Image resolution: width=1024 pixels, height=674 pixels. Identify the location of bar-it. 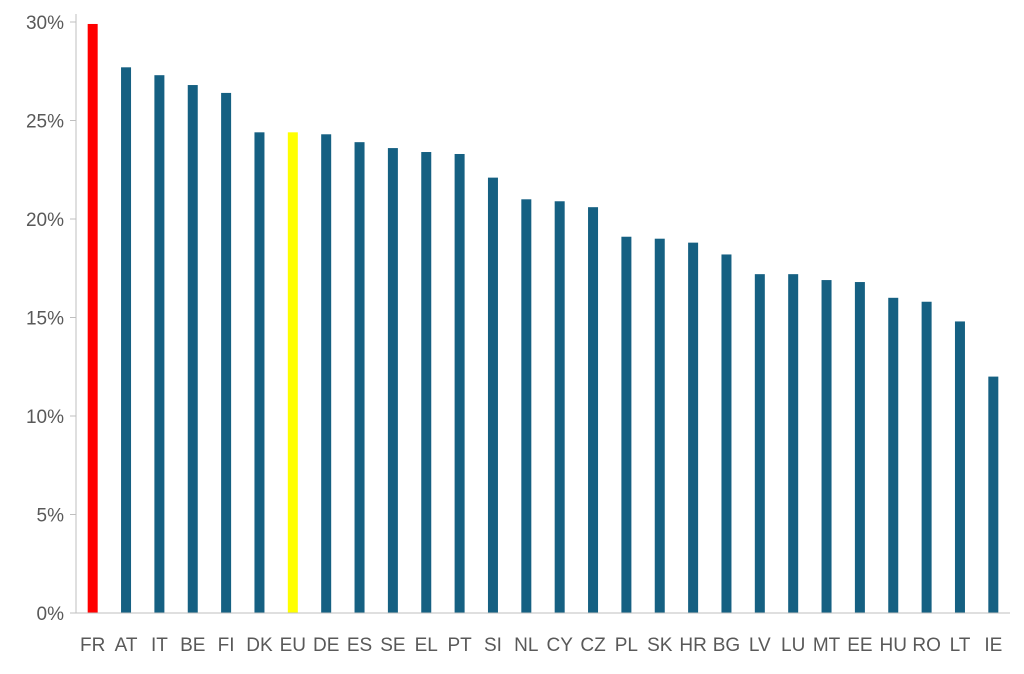
(159, 344).